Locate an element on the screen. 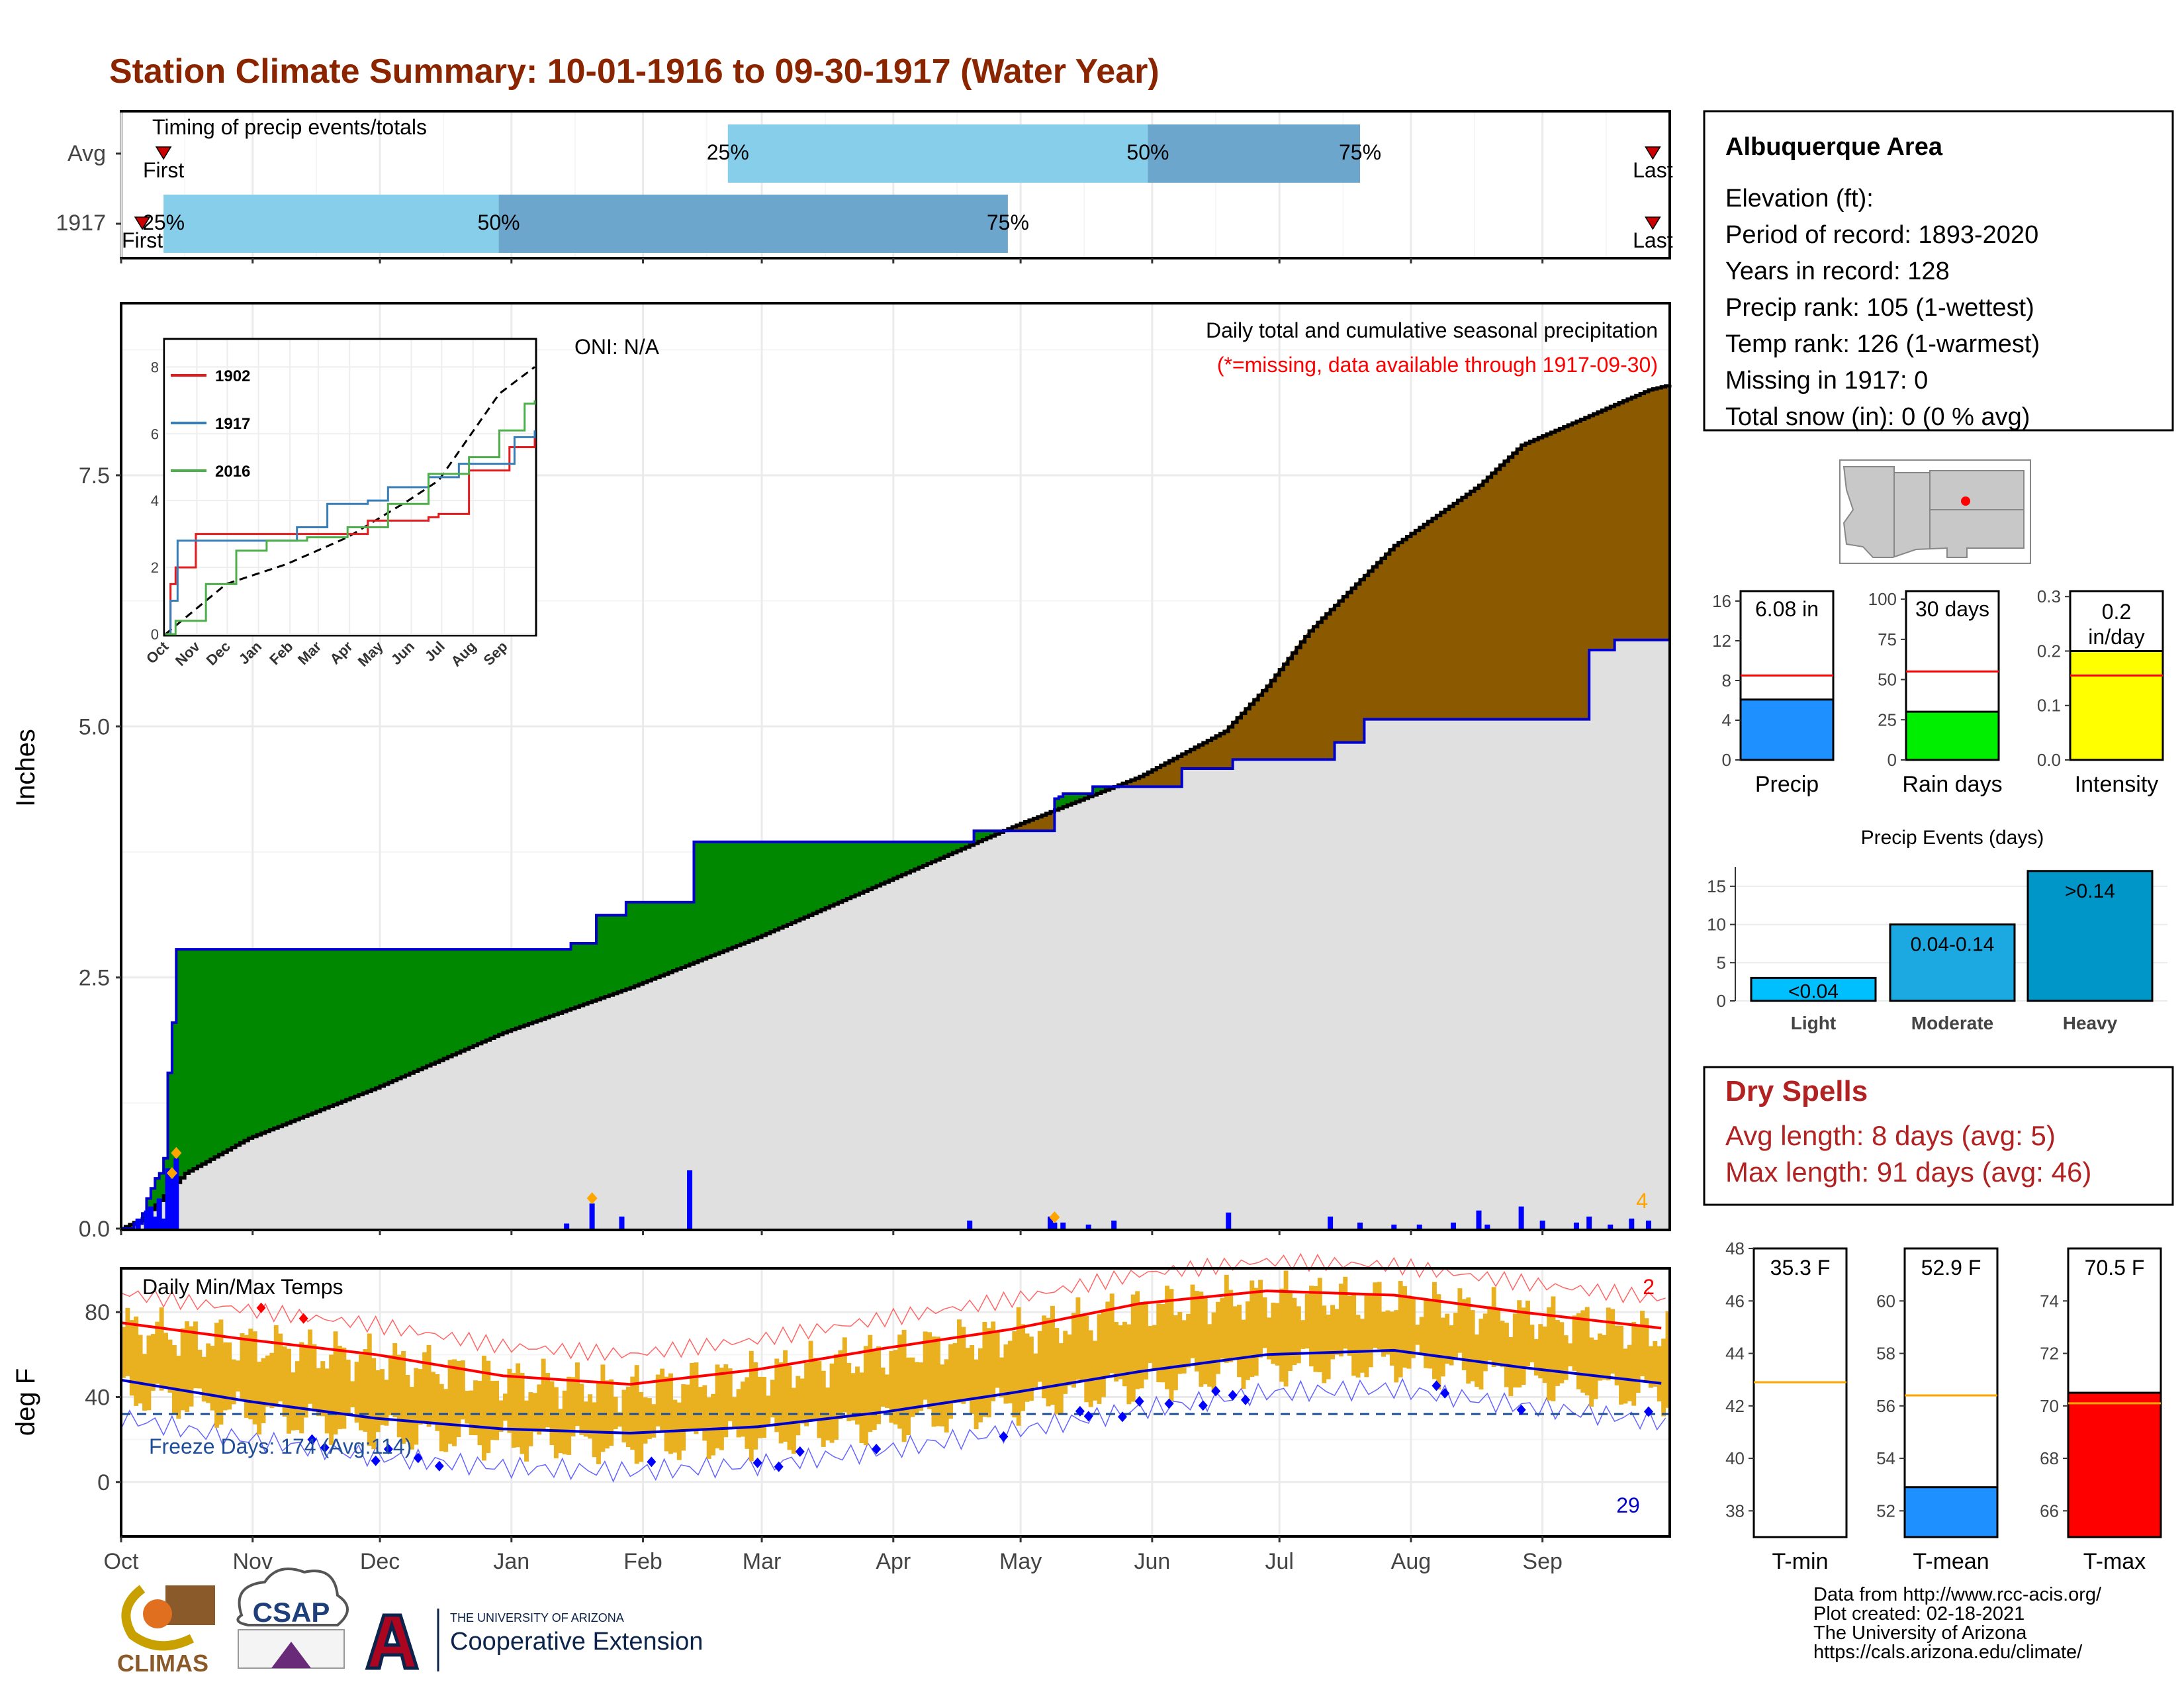 This screenshot has width=2184, height=1688. summary-axis-label: Rain days is located at coordinates (1952, 784).